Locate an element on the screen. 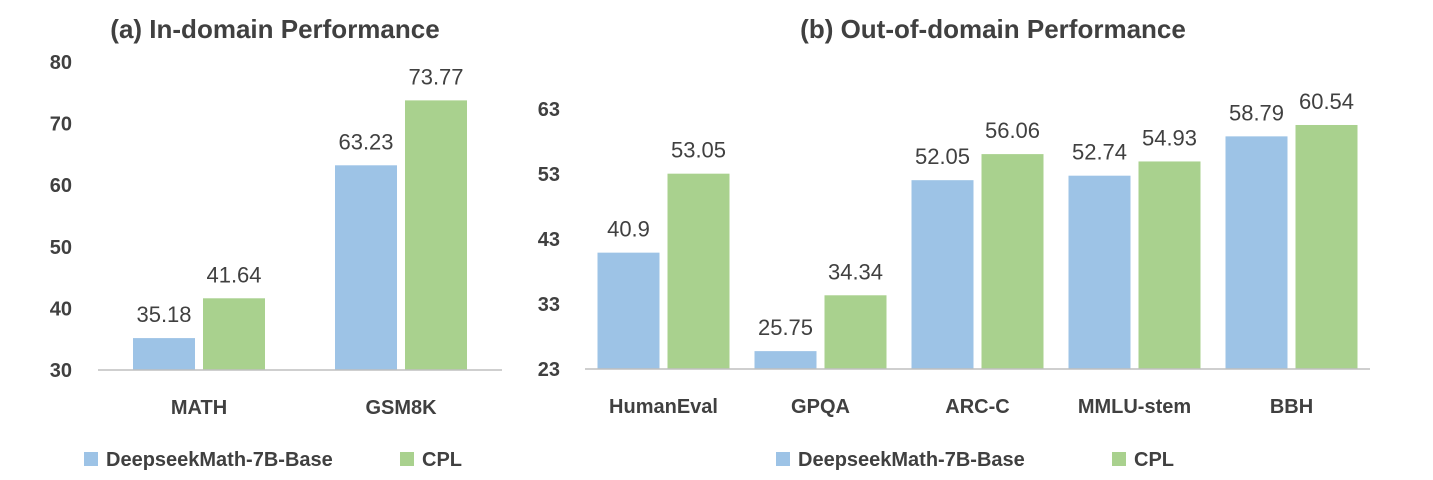 The width and height of the screenshot is (1433, 480). chart-a-data-label-base: 35.18 is located at coordinates (163, 314).